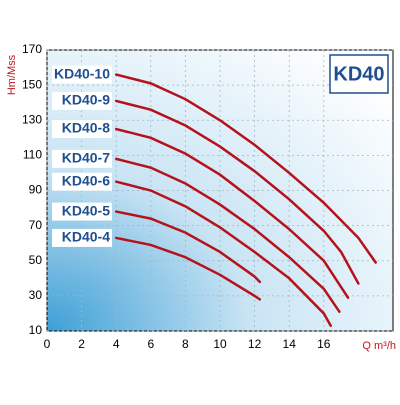  I want to click on y-tick-label: 170, so click(32, 49).